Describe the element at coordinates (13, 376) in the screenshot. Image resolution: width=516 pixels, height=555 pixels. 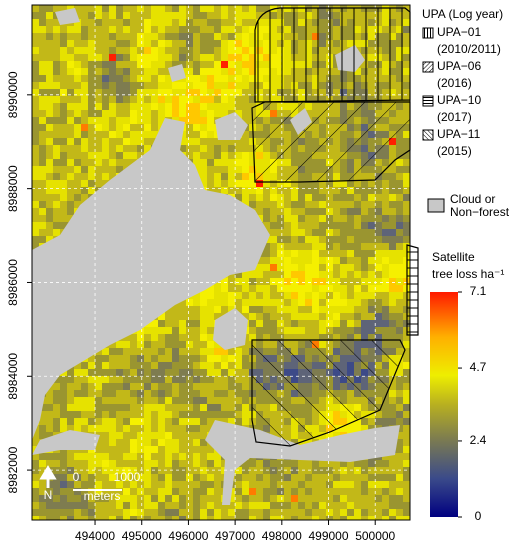
I see `y-tick-label: 8984000` at that location.